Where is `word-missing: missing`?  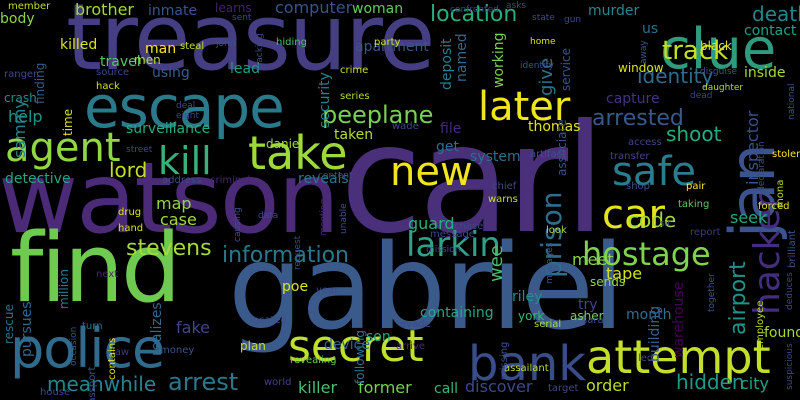 word-missing: missing is located at coordinates (504, 360).